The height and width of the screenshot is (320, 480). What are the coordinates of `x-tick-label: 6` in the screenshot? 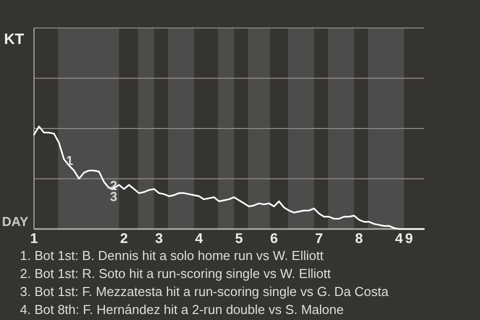 It's located at (274, 238).